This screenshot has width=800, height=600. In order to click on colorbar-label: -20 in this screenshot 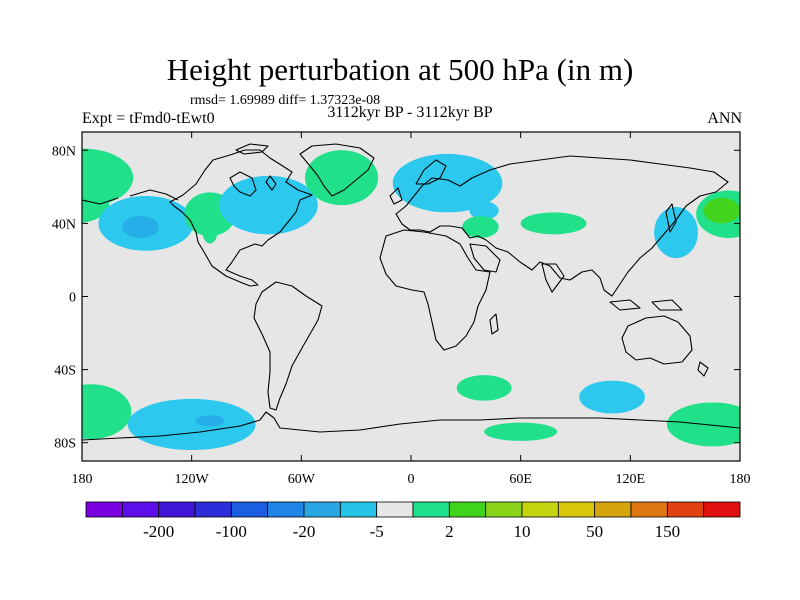, I will do `click(304, 531)`.